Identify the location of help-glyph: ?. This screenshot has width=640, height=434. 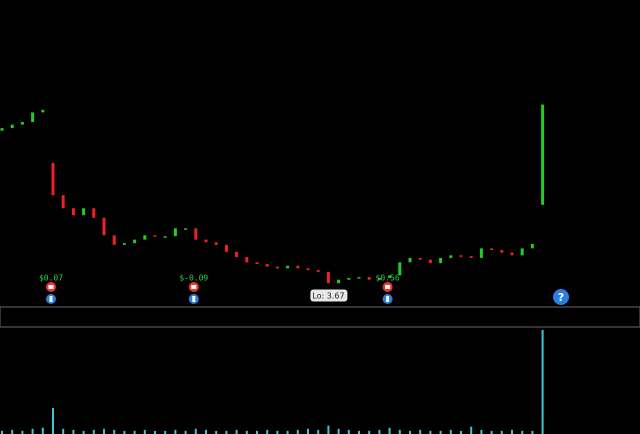
(561, 297).